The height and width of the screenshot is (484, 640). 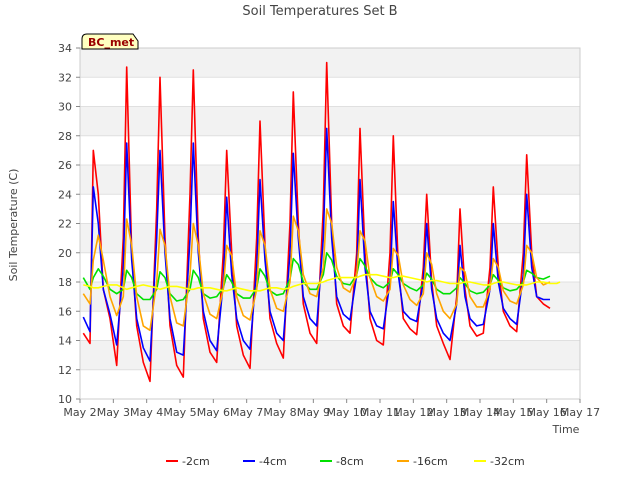 What do you see at coordinates (65, 341) in the screenshot?
I see `y-tick-label: 14` at bounding box center [65, 341].